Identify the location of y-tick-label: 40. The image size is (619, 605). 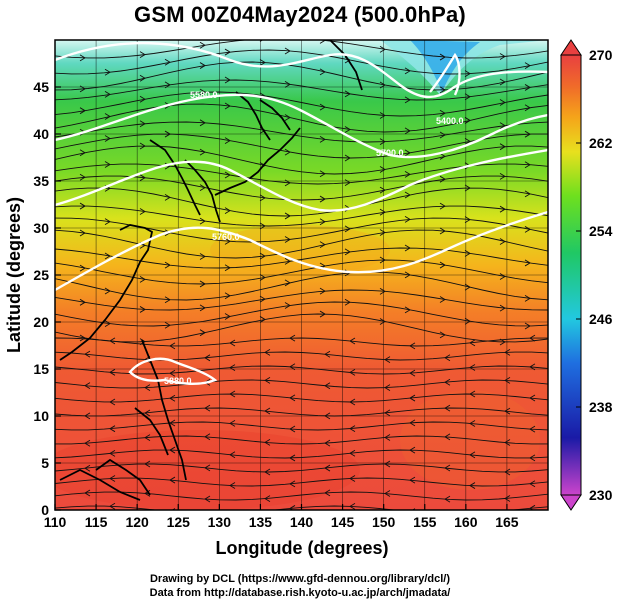
(41, 134).